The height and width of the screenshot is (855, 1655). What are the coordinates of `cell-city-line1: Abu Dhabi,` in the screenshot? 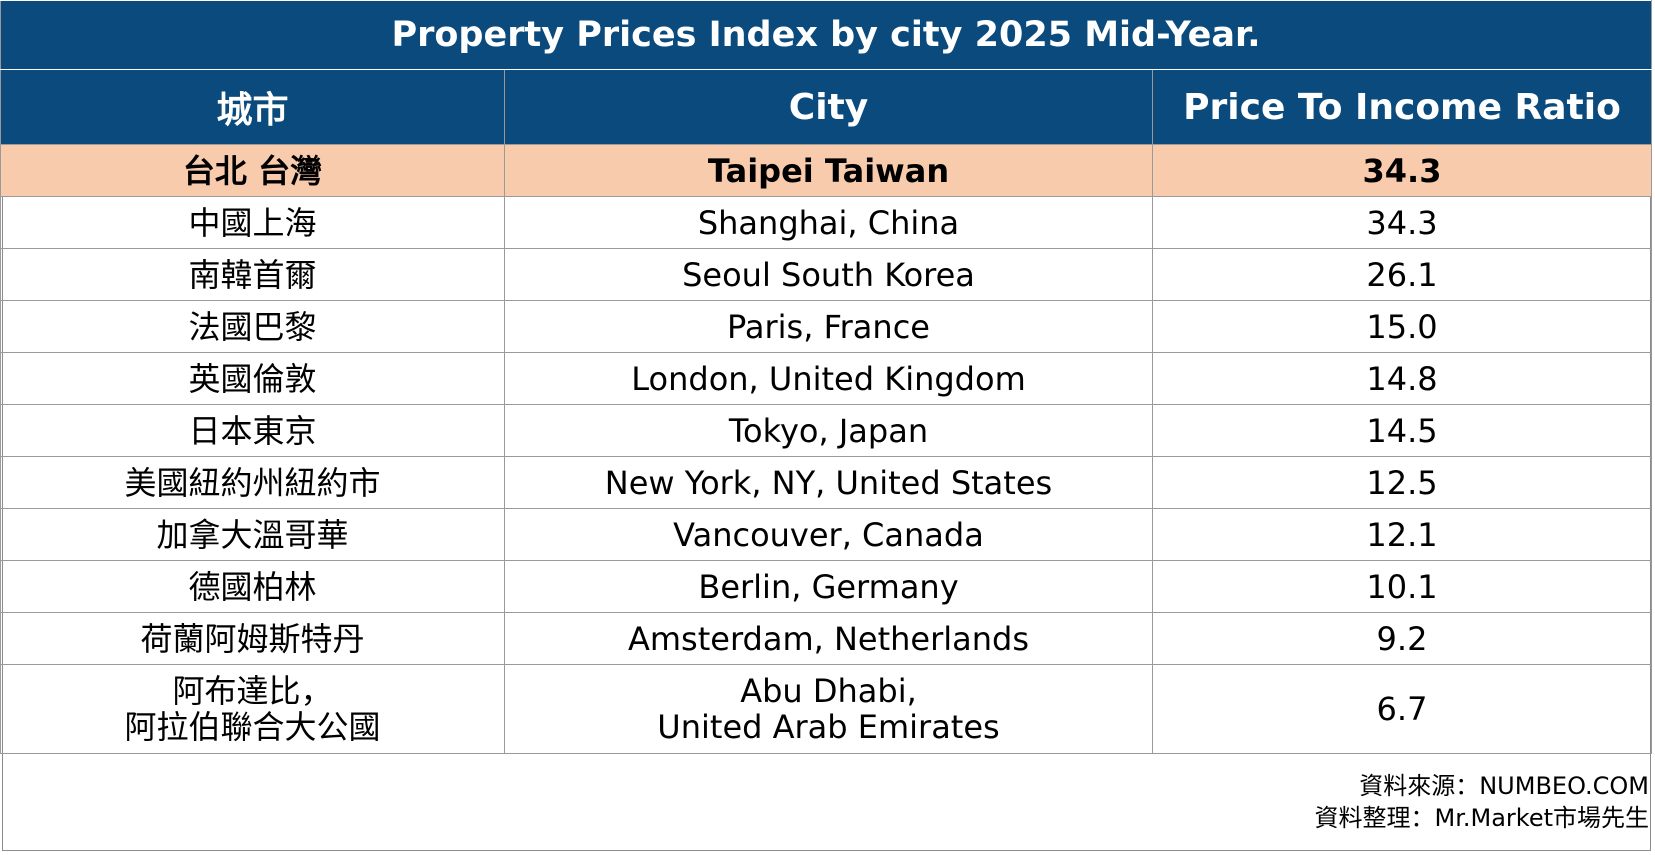 It's located at (828, 691).